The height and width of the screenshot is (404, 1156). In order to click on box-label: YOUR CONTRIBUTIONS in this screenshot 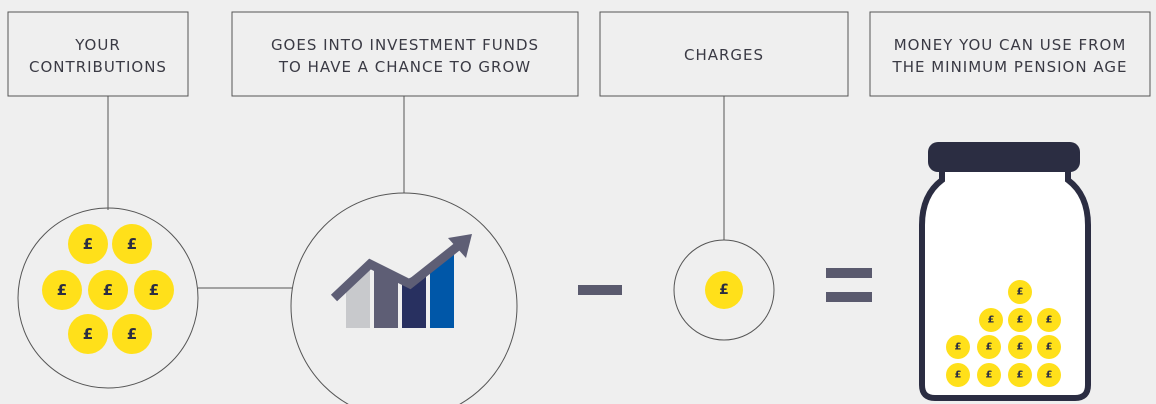, I will do `click(98, 56)`.